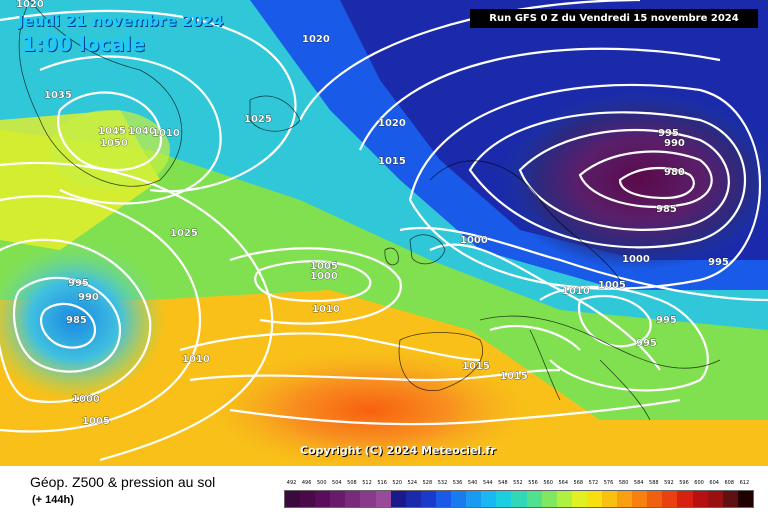 Image resolution: width=768 pixels, height=512 pixels. I want to click on scale-tick-label: 580, so click(623, 483).